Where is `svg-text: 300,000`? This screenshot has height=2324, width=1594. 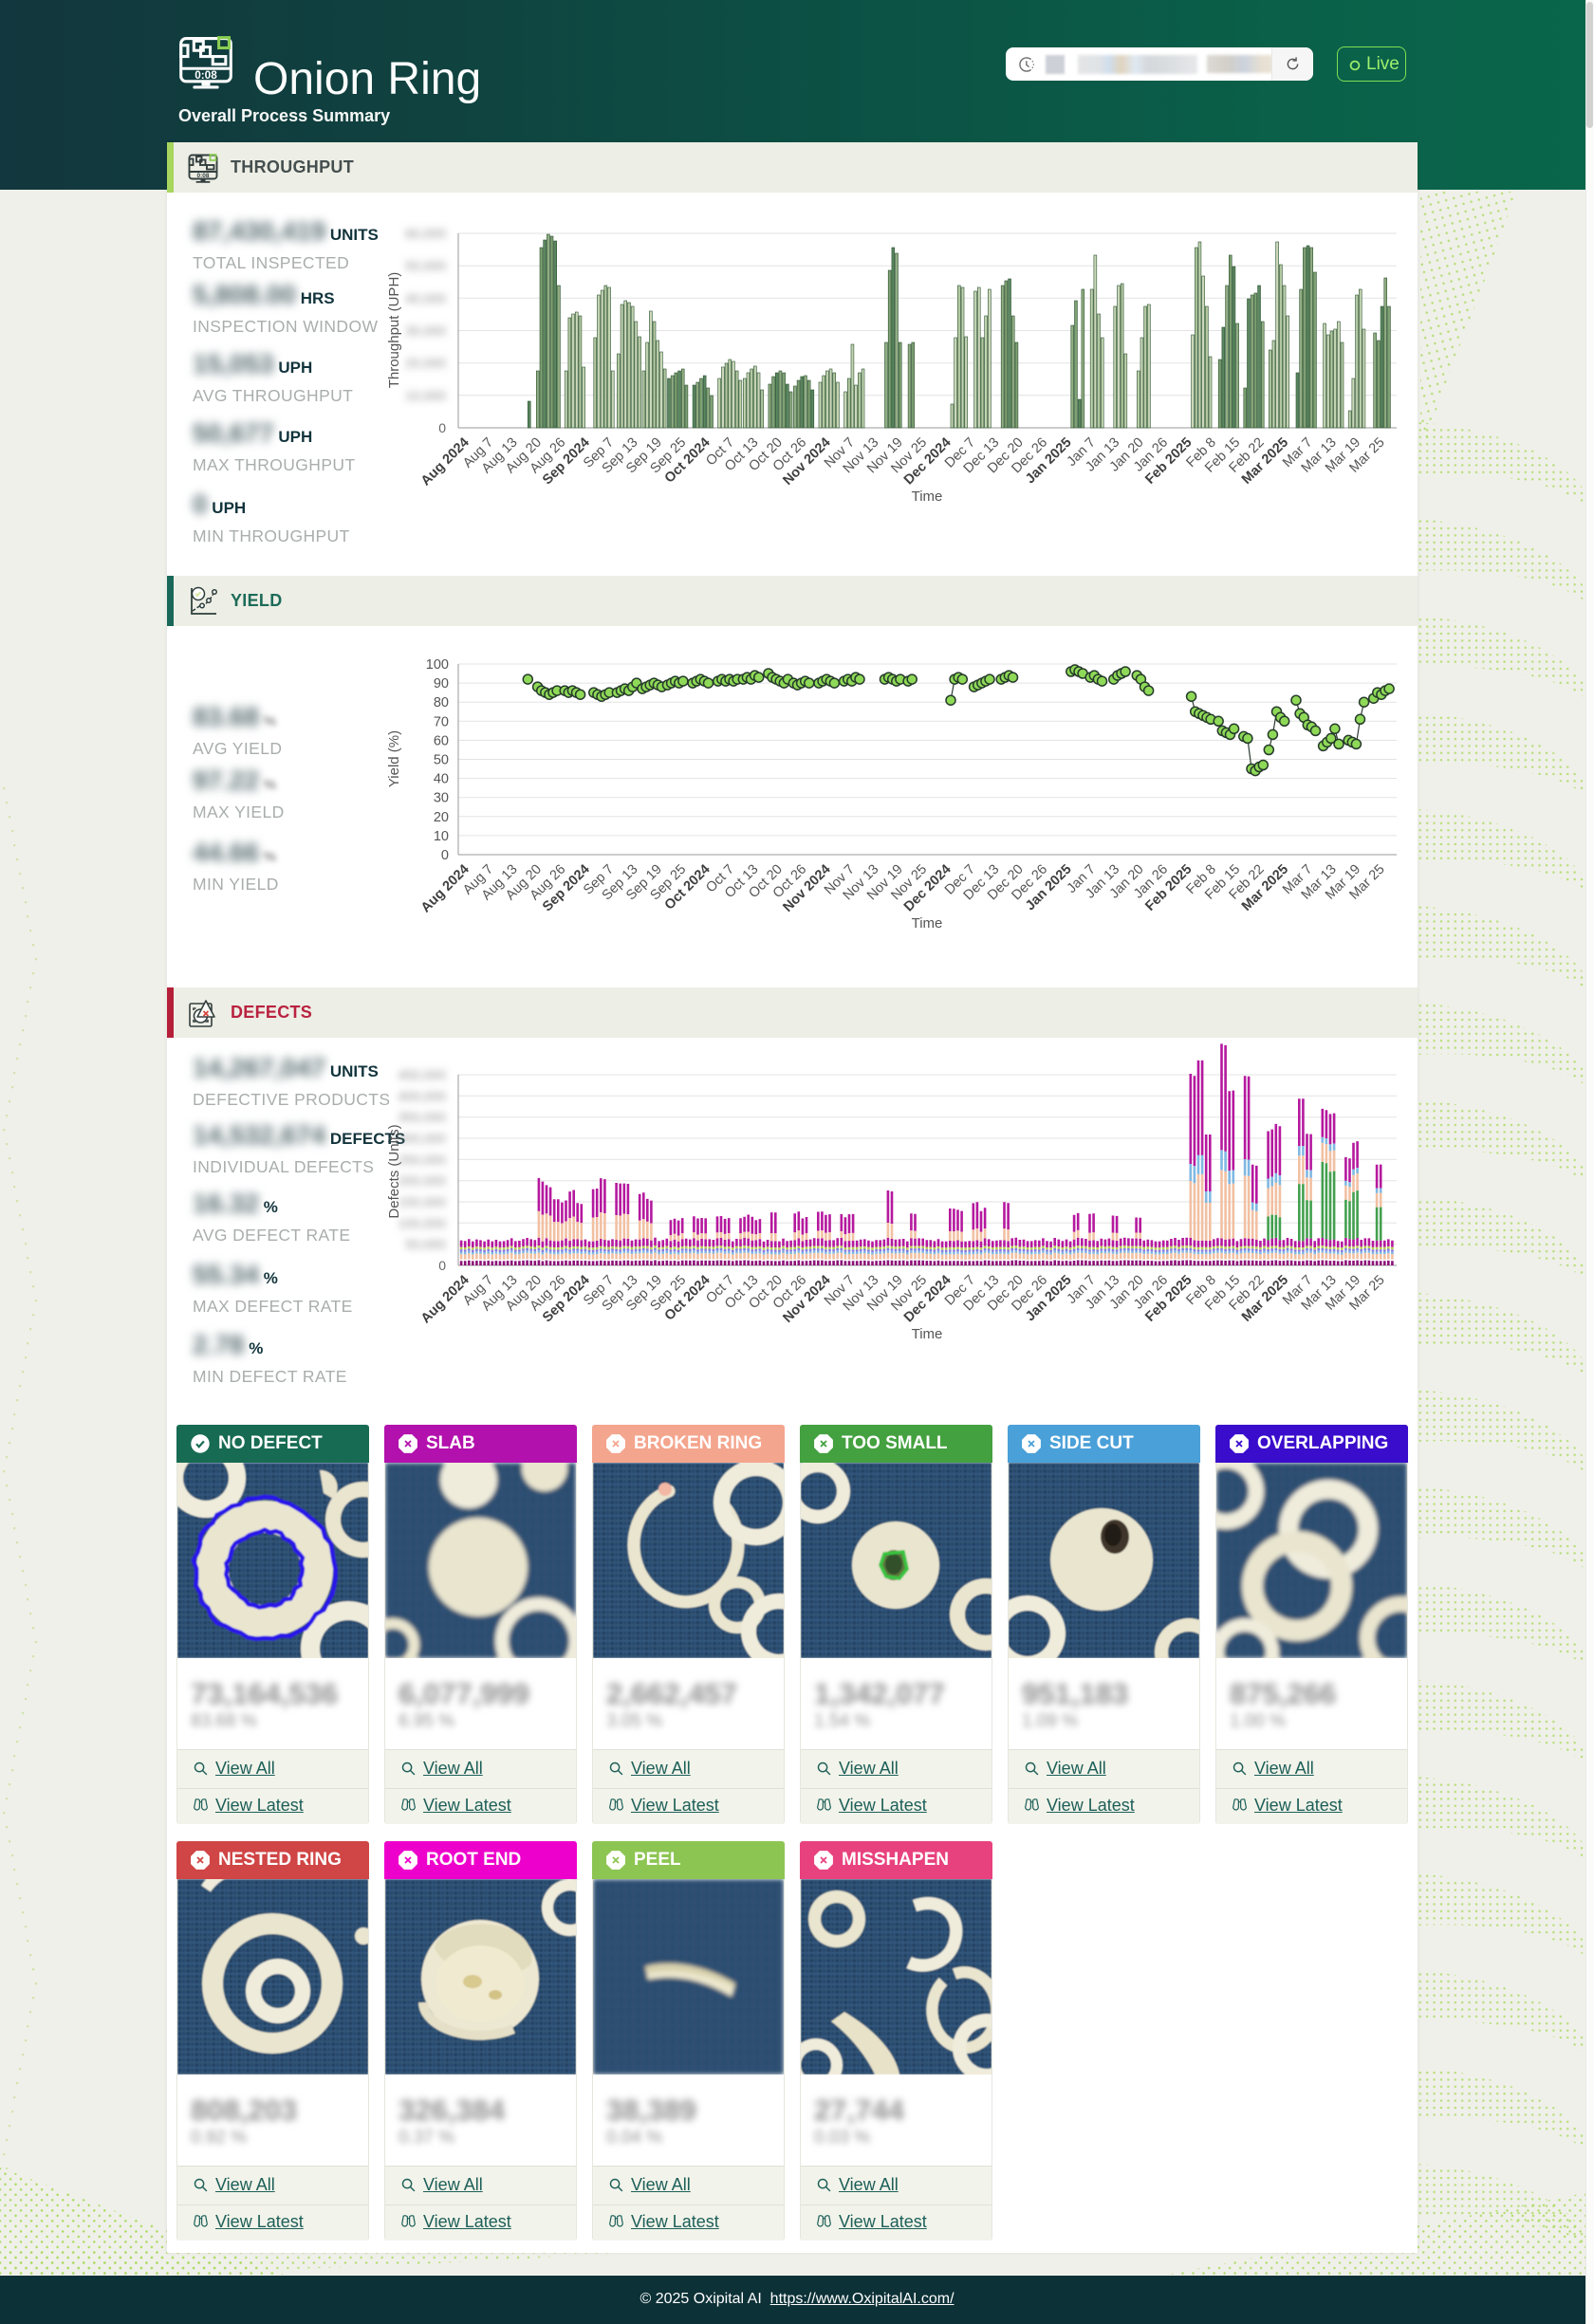
svg-text: 300,000 is located at coordinates (422, 1138).